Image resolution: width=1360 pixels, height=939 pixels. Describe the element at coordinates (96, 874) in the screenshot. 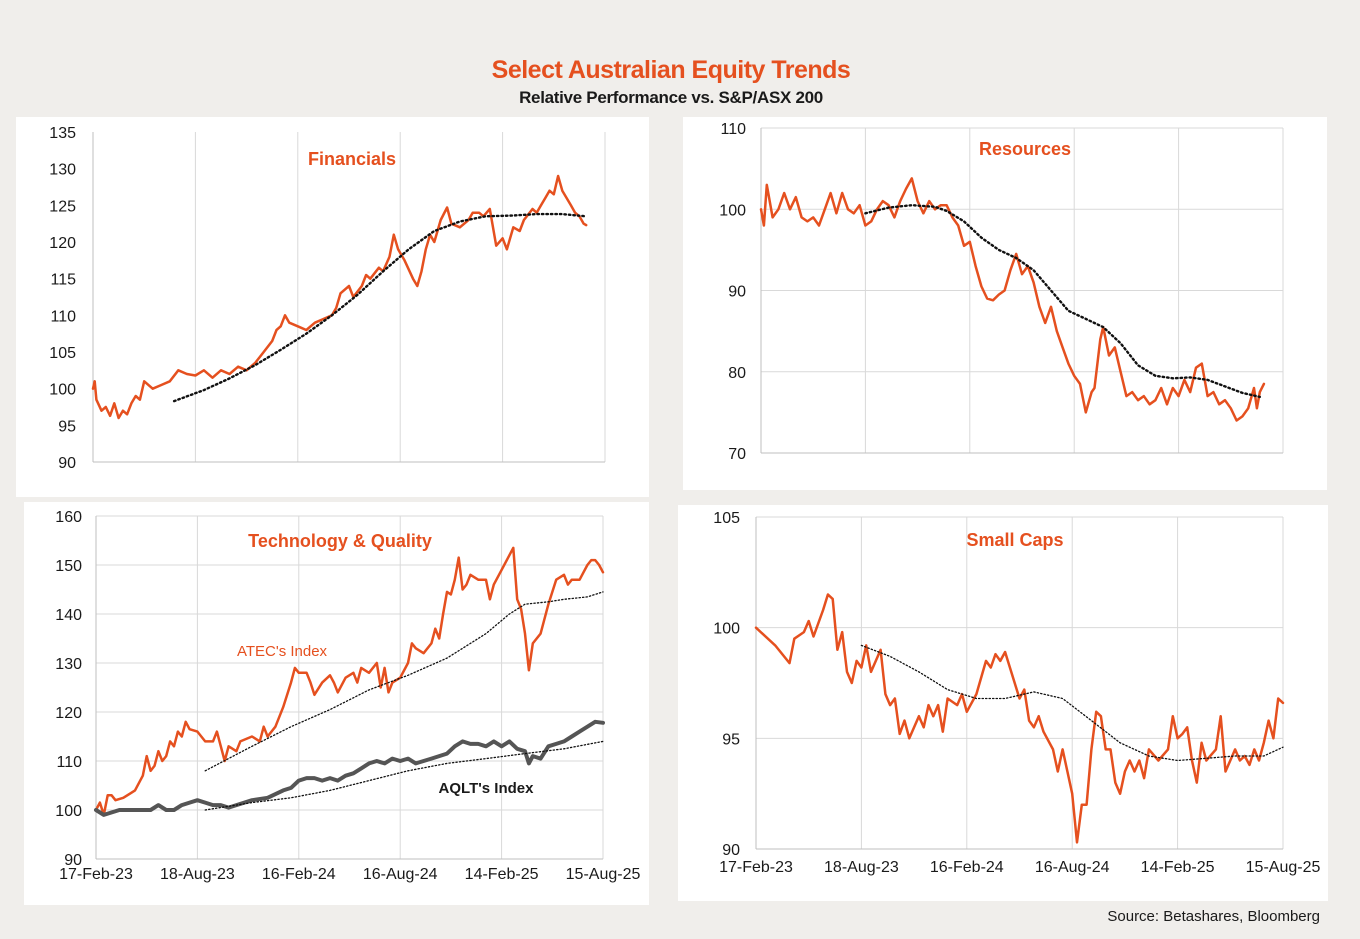

I see `technology-quality-x-tick-label: 17-Feb-23` at that location.